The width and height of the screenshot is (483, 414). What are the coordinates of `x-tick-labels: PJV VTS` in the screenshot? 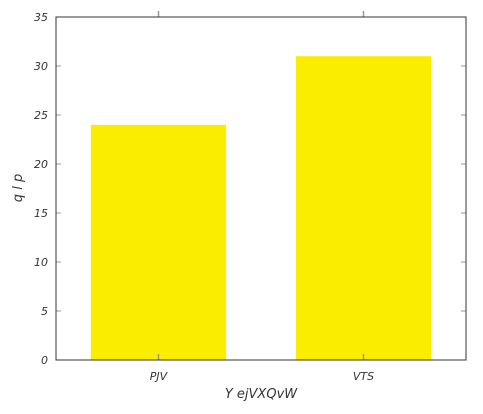 It's located at (262, 376).